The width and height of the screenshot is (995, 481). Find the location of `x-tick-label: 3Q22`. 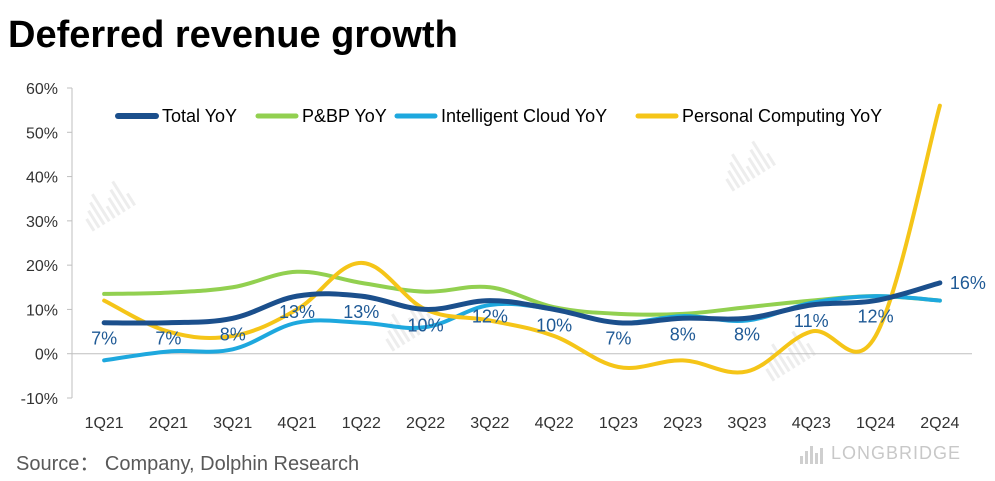

x-tick-label: 3Q22 is located at coordinates (489, 423).